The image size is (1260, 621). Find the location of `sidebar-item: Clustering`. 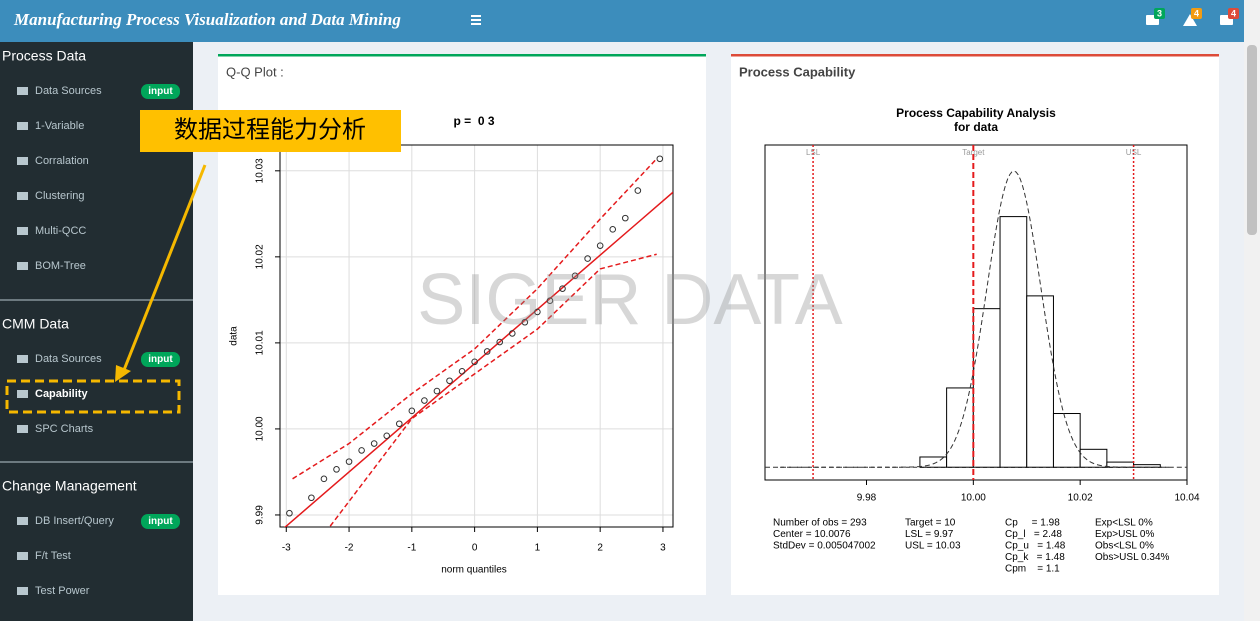

sidebar-item: Clustering is located at coordinates (51, 196).